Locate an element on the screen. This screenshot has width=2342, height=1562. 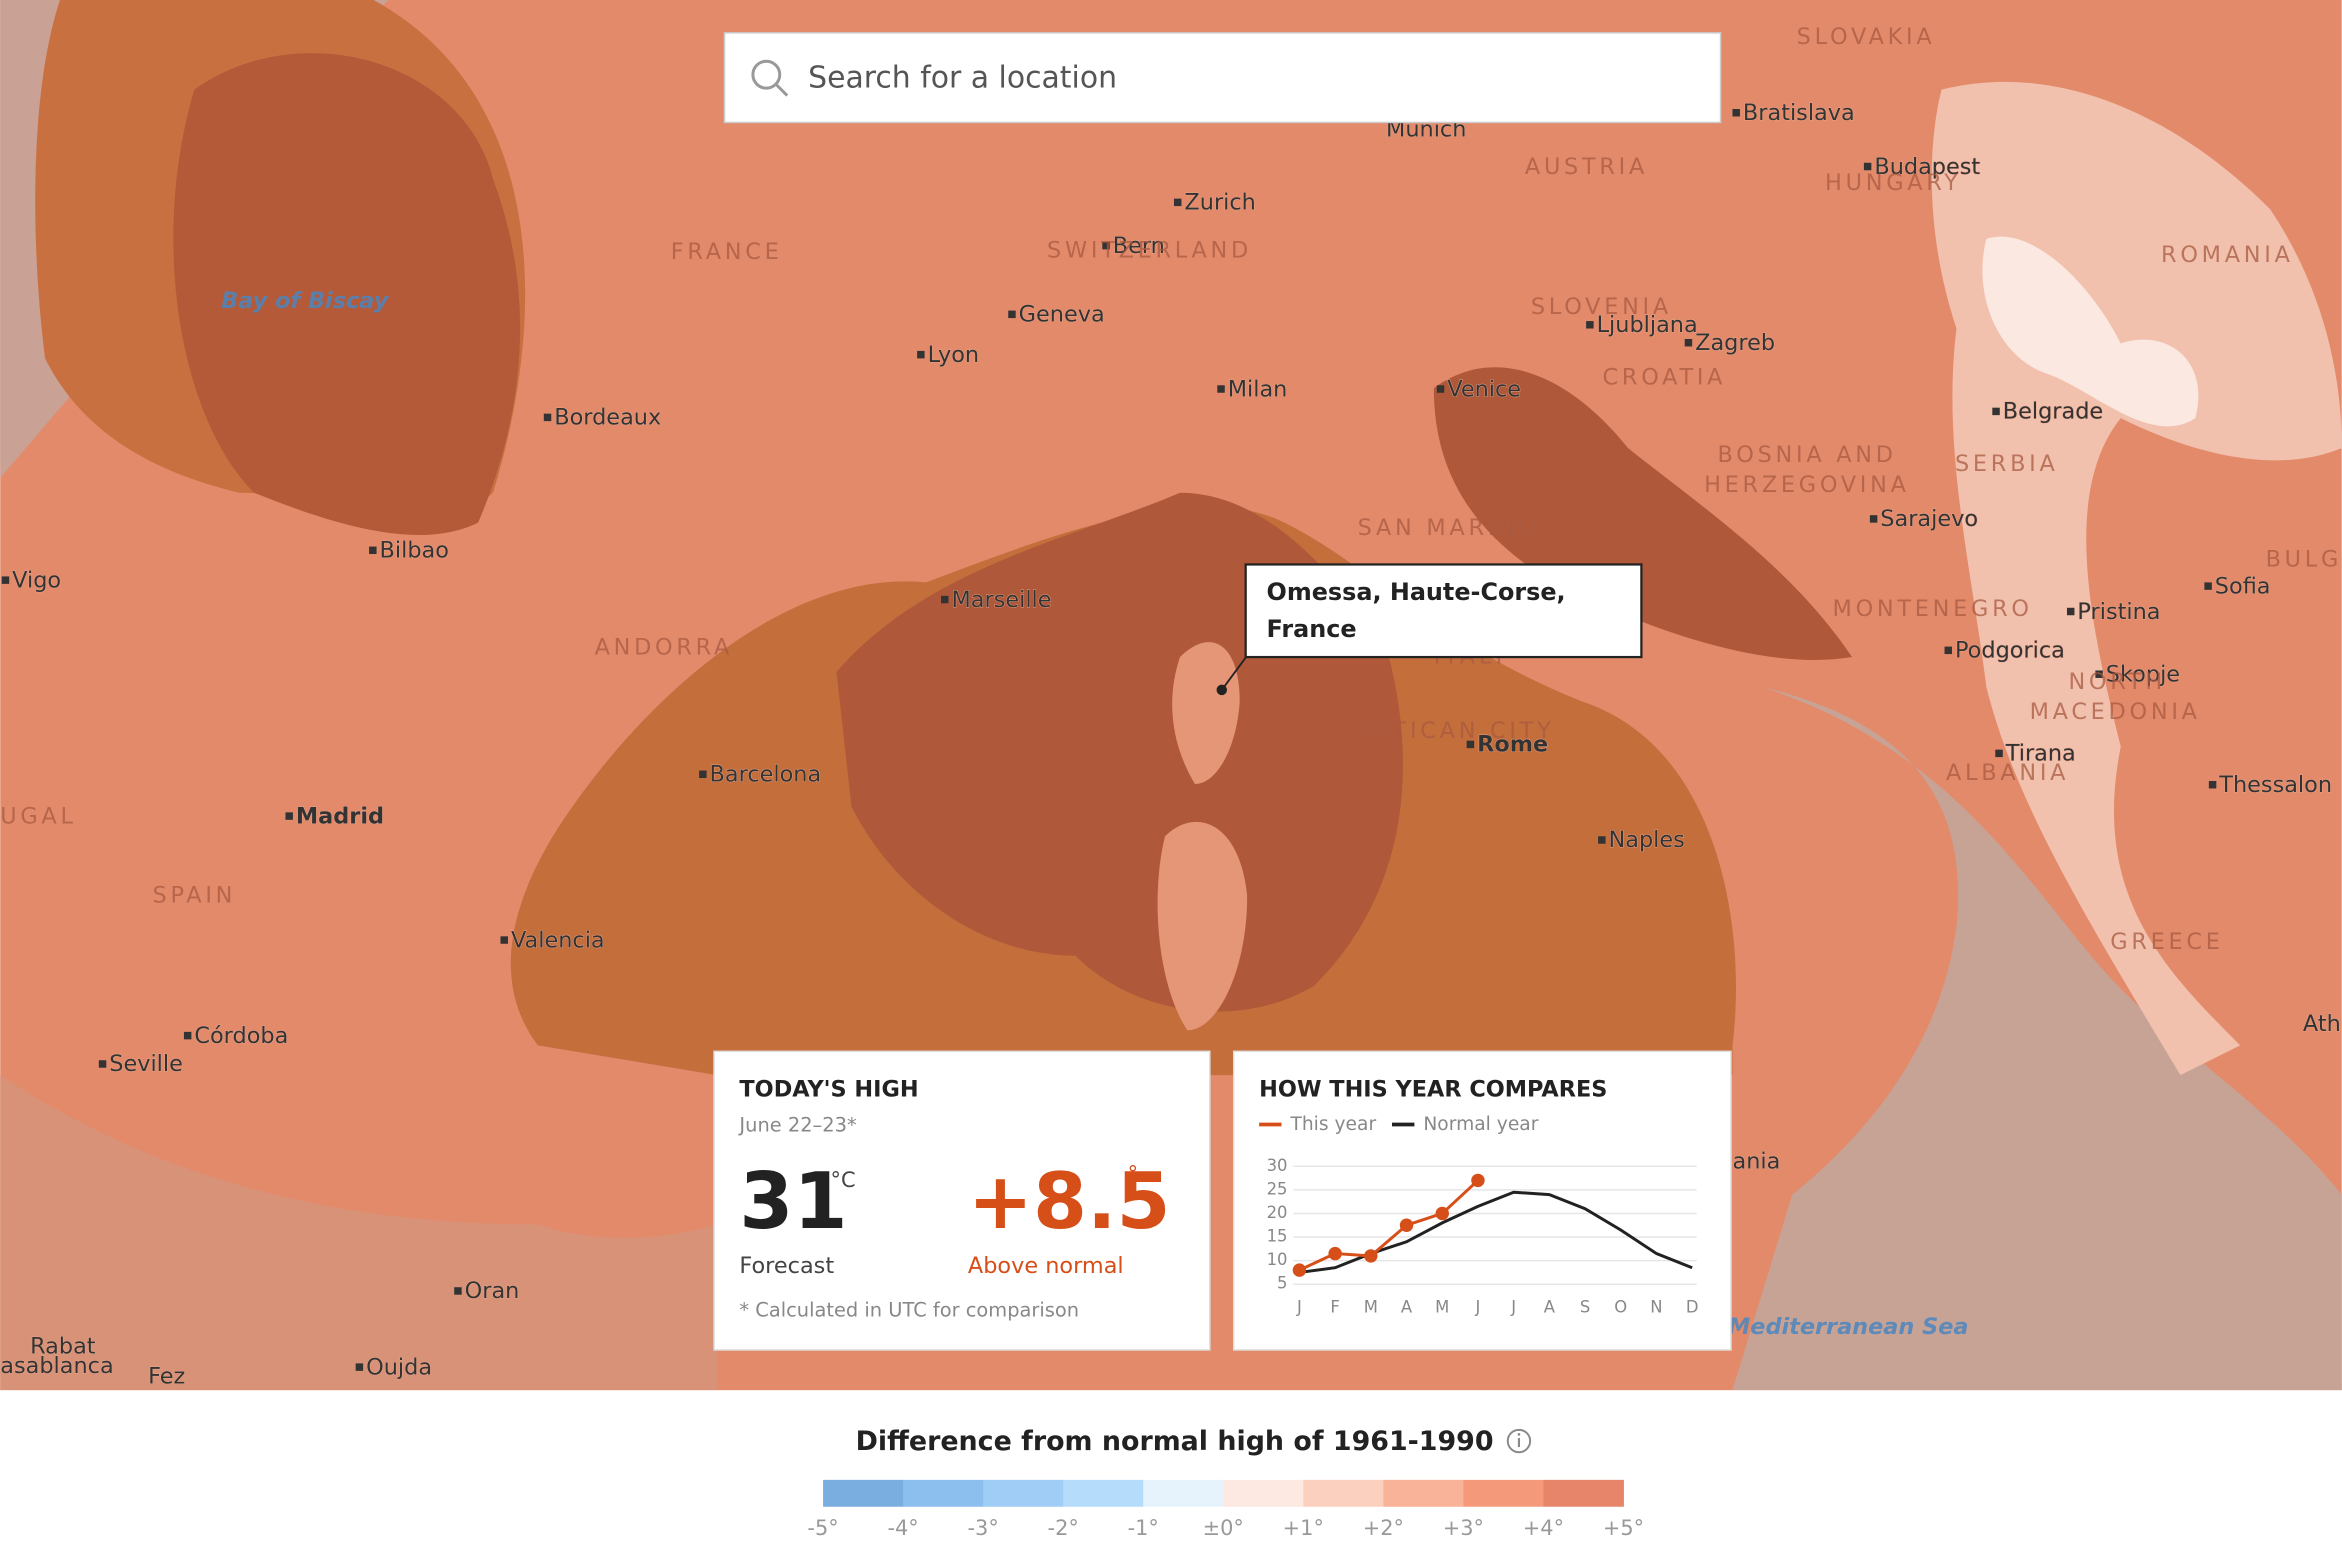
city-label: Bratislava is located at coordinates (1799, 113).